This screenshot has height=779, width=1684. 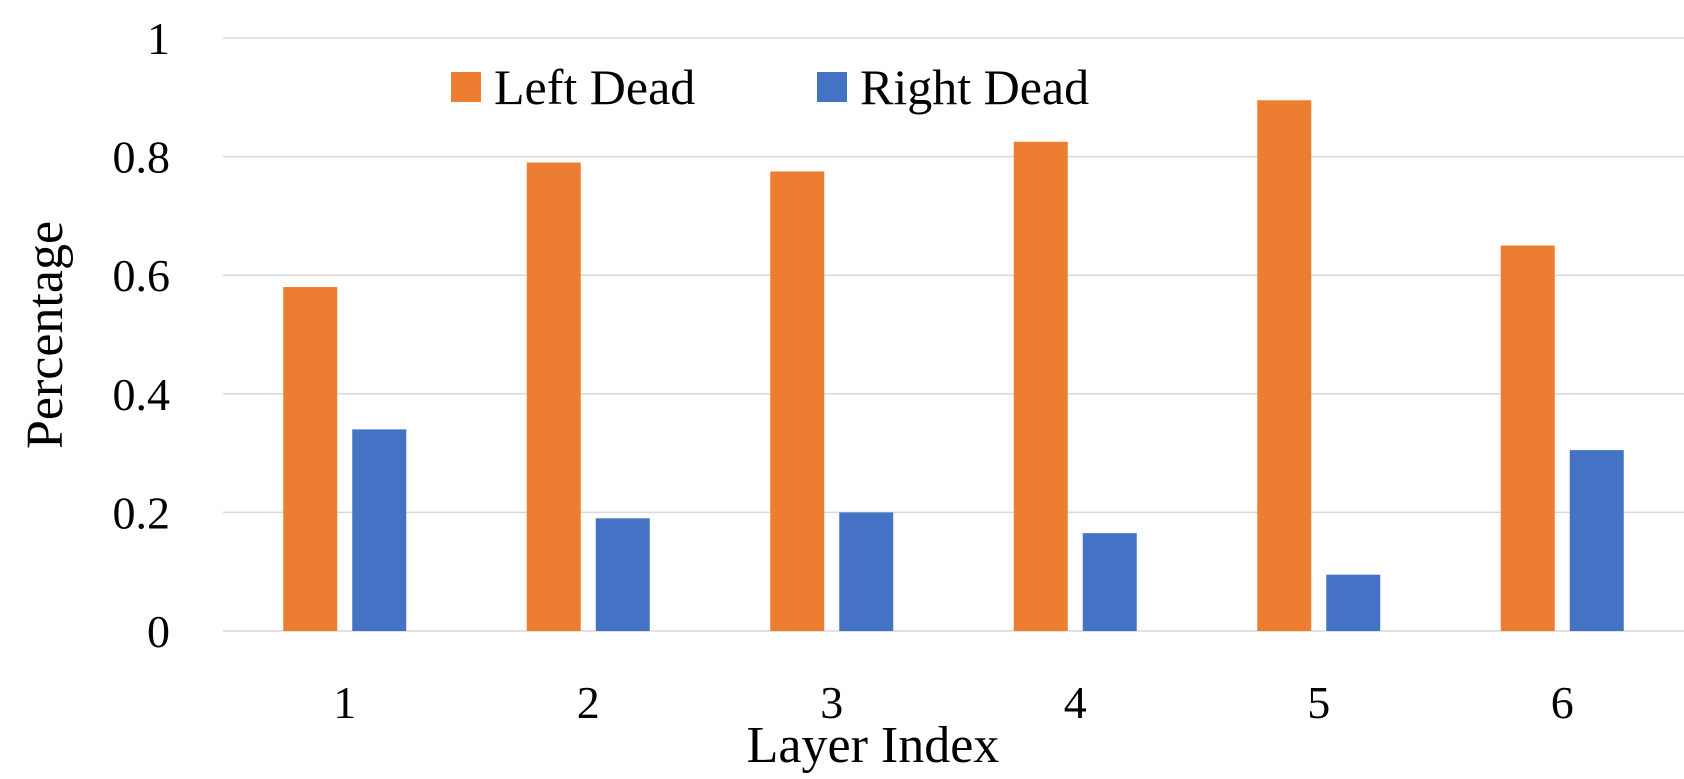 What do you see at coordinates (770, 87) in the screenshot?
I see `legend: Left Dead Right Dead` at bounding box center [770, 87].